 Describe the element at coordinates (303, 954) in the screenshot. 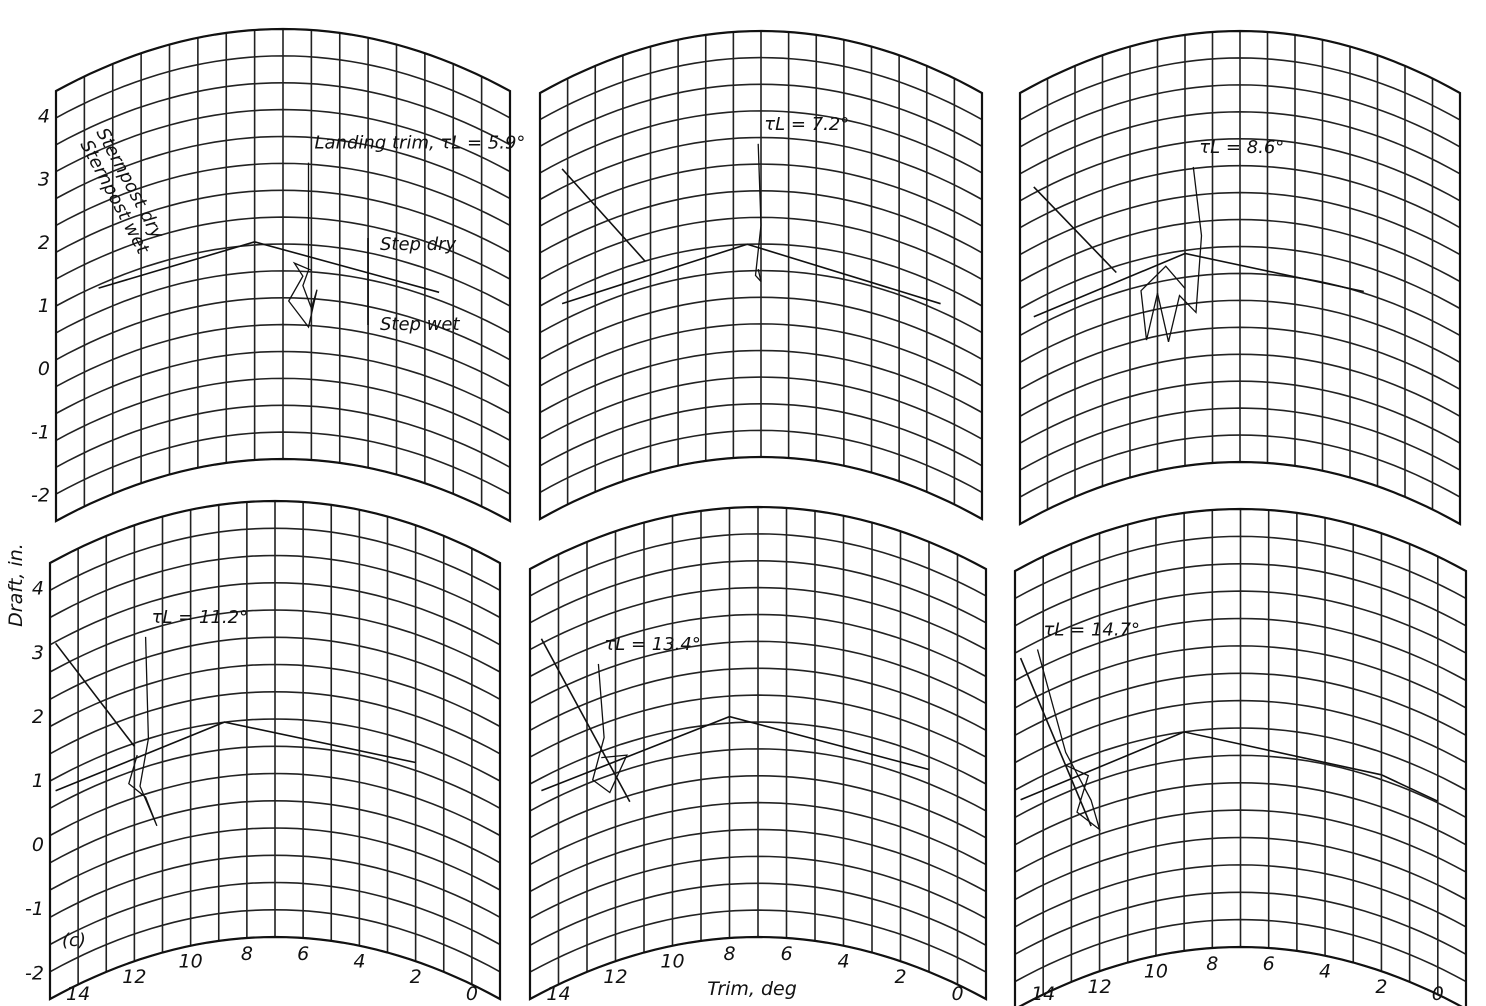

I see `x-tick-label: 6` at that location.